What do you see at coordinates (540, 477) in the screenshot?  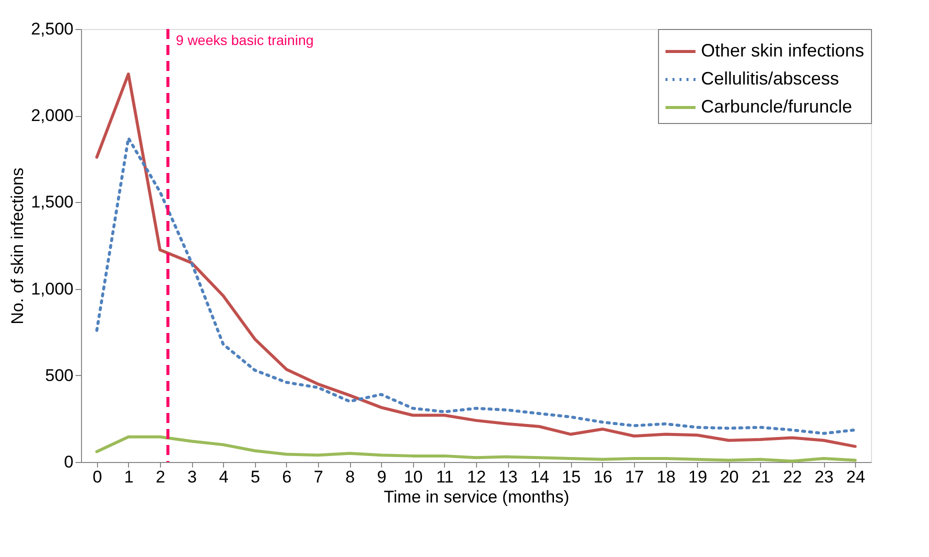 I see `x-tick-label: 14` at bounding box center [540, 477].